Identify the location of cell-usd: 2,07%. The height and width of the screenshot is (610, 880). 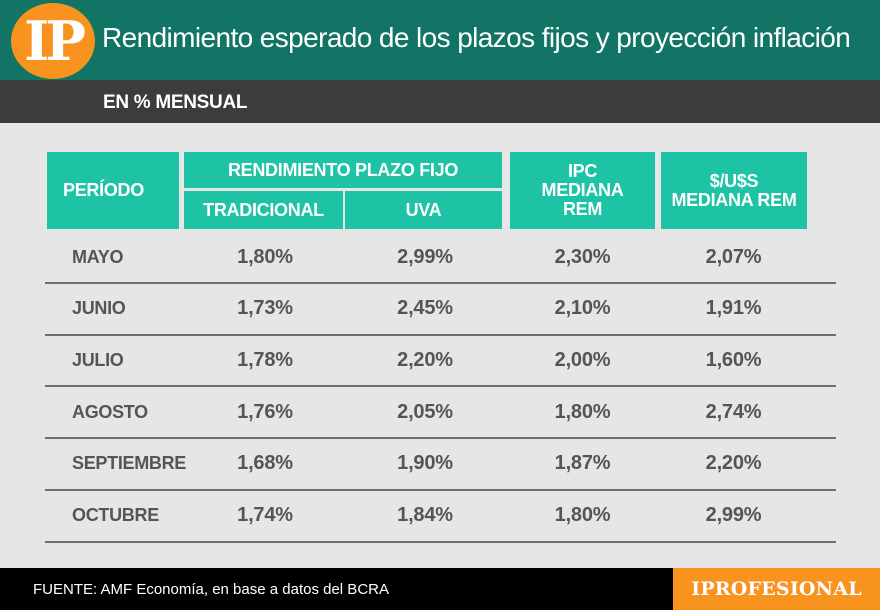
(733, 256).